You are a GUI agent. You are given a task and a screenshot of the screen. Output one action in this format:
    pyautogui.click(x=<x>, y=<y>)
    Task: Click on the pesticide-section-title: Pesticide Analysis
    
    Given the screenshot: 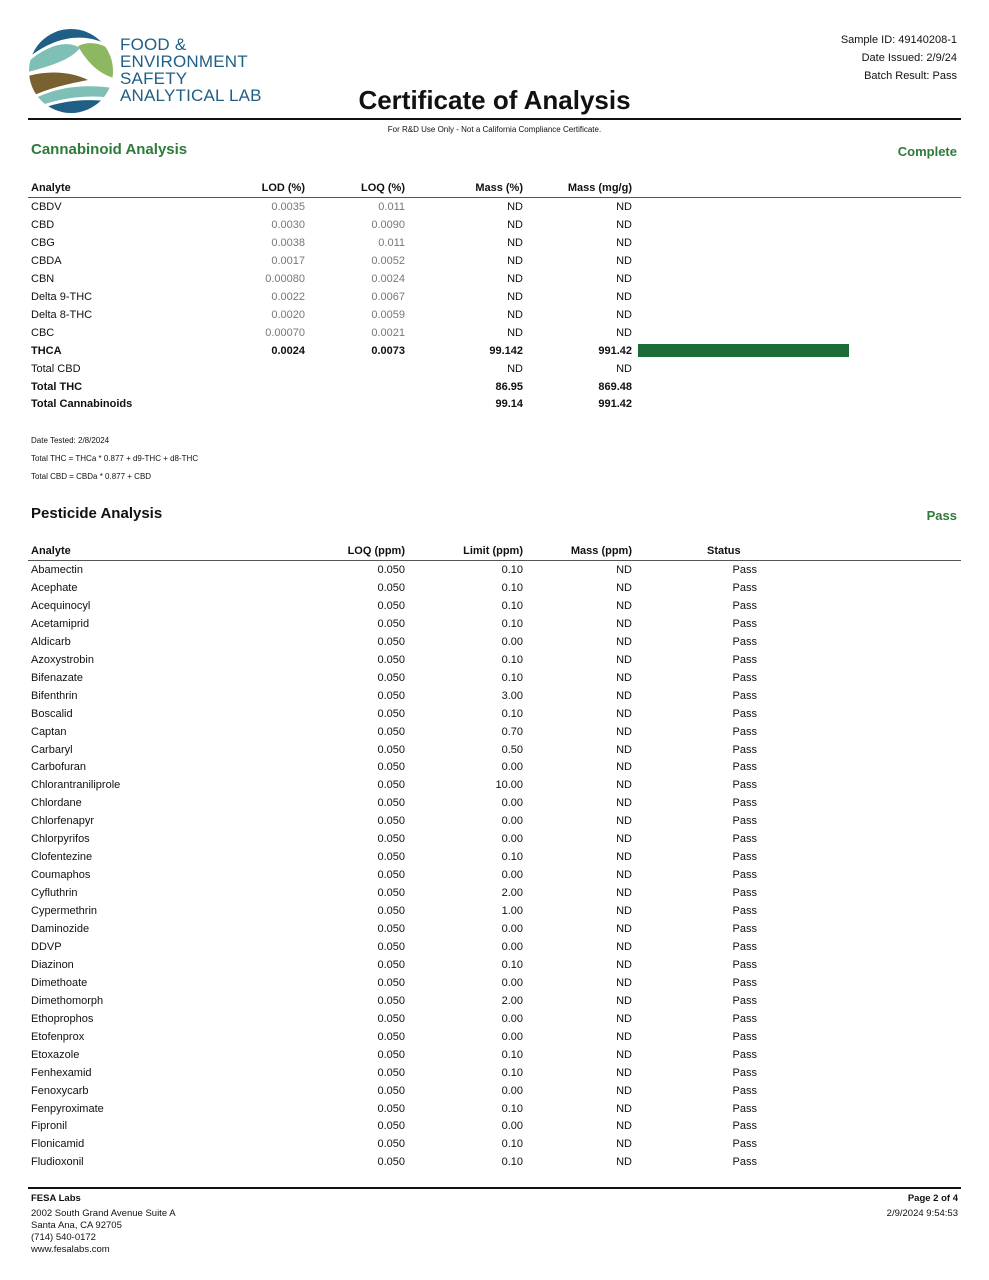 What is the action you would take?
    pyautogui.click(x=97, y=513)
    